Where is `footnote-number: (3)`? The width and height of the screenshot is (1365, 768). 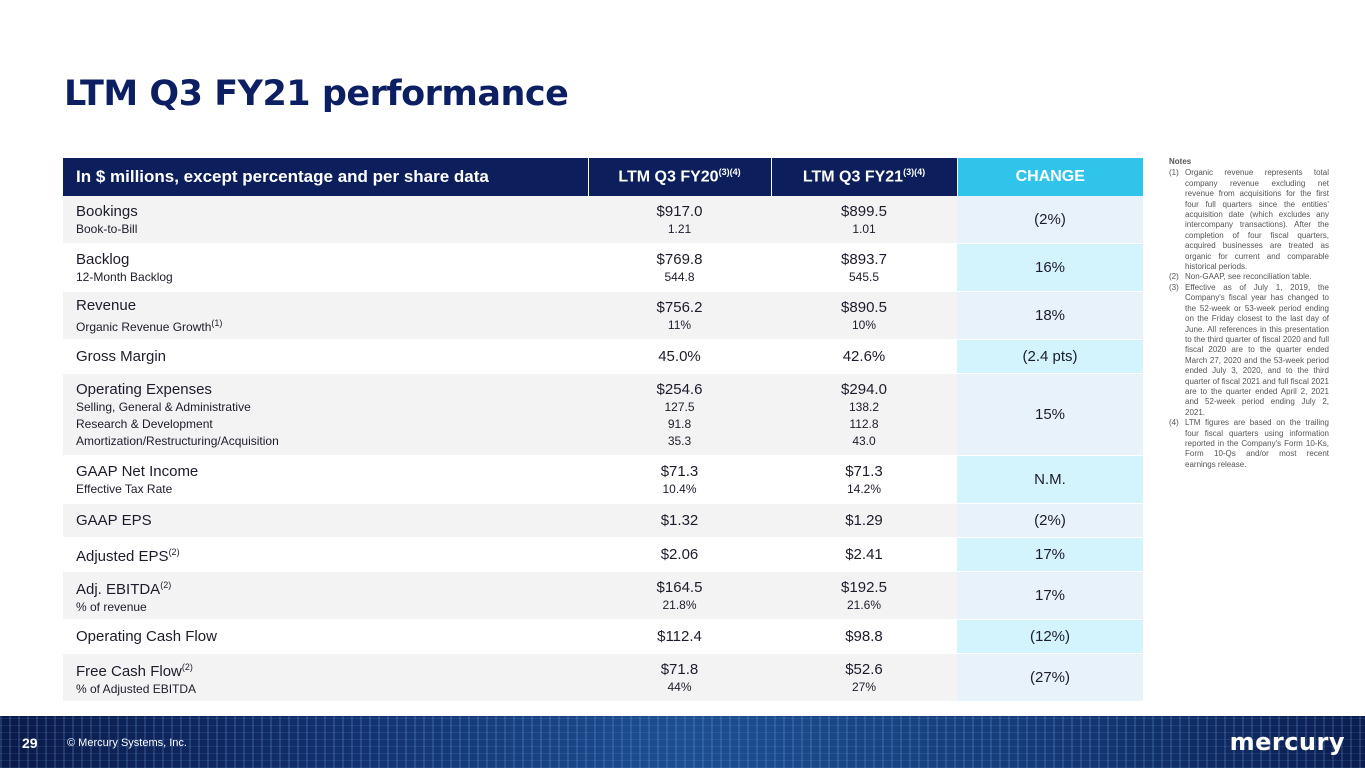 footnote-number: (3) is located at coordinates (1174, 287).